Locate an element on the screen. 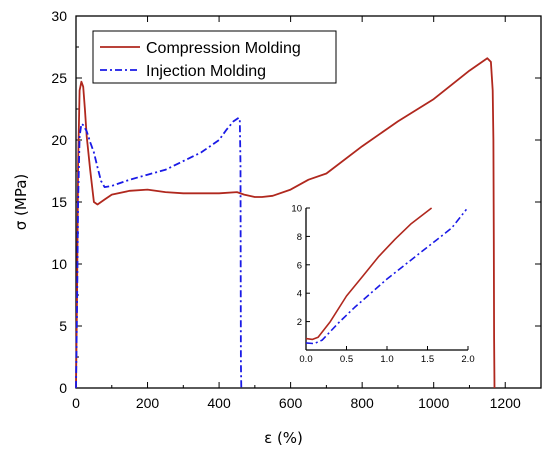  x-tick-label: 0 is located at coordinates (76, 403).